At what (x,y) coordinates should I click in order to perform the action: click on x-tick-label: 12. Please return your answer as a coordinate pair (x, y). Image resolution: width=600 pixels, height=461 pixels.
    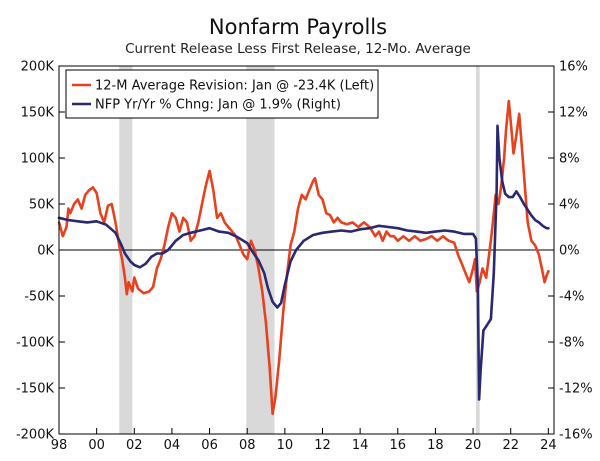
    Looking at the image, I should click on (322, 445).